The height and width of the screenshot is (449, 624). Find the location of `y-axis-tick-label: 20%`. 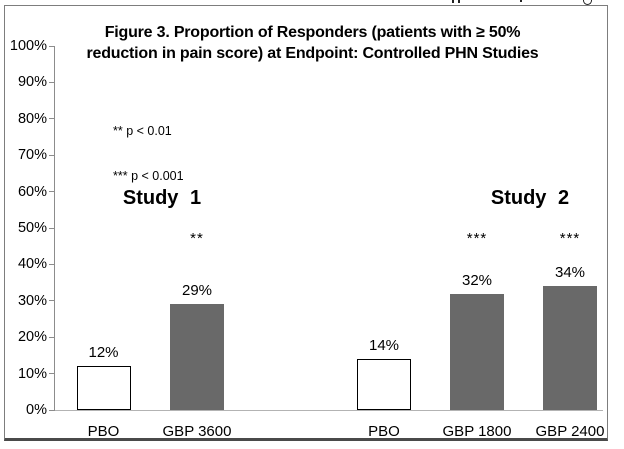

y-axis-tick-label: 20% is located at coordinates (32, 337).